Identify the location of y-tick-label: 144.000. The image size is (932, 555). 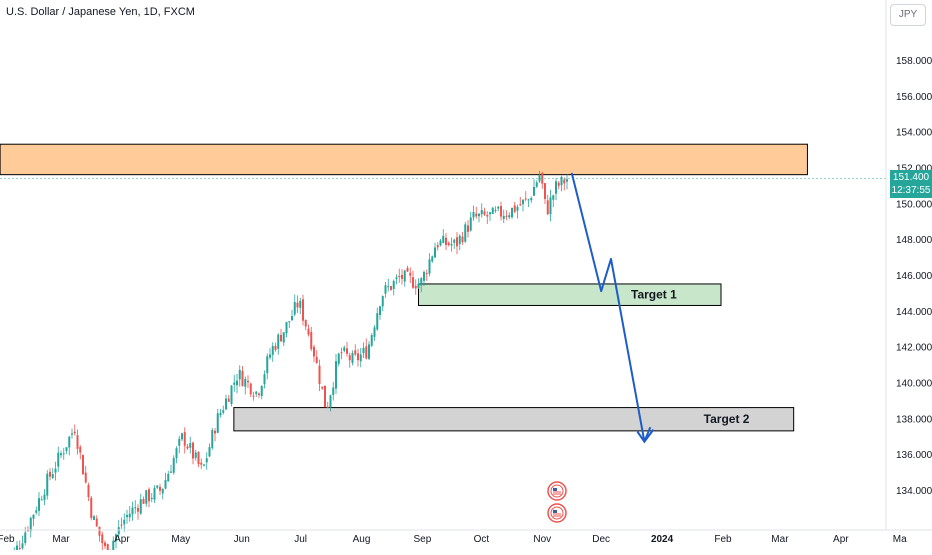
(914, 312).